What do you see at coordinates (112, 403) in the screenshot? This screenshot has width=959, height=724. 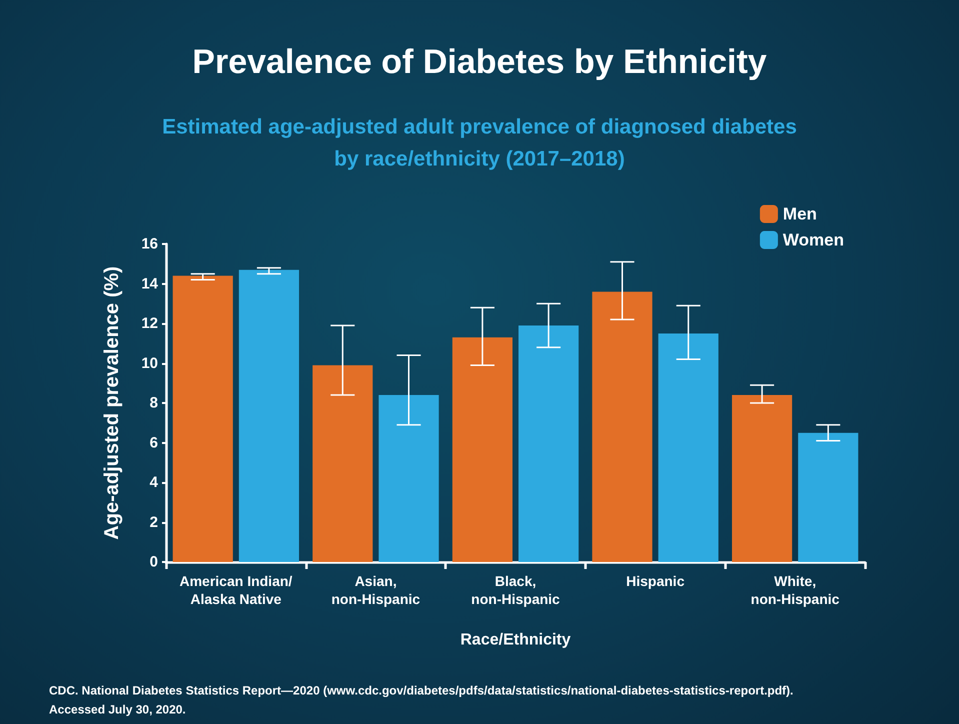 I see `y-axis-title: Age-adjusted prevalence (%)` at bounding box center [112, 403].